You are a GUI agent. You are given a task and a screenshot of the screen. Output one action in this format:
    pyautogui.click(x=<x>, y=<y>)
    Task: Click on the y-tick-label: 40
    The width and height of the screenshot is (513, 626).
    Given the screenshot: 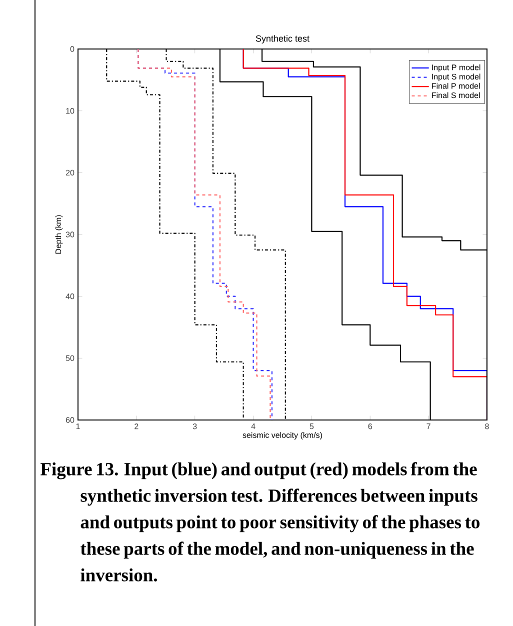 What is the action you would take?
    pyautogui.click(x=70, y=297)
    